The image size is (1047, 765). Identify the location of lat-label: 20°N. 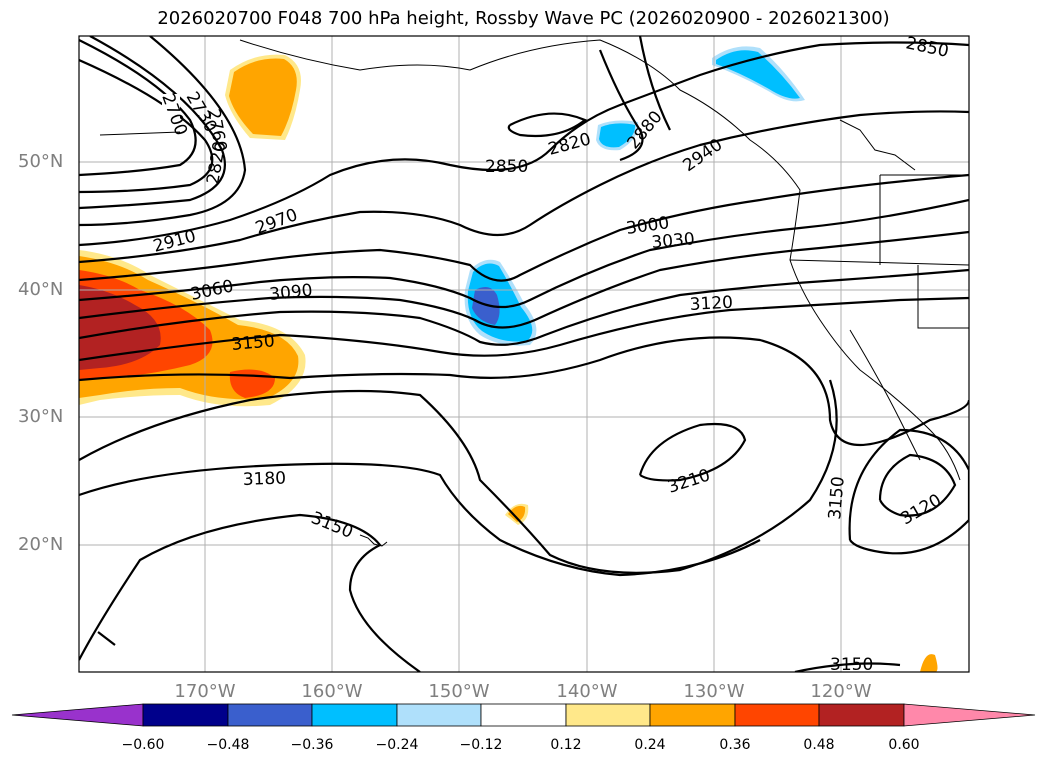
(41, 544).